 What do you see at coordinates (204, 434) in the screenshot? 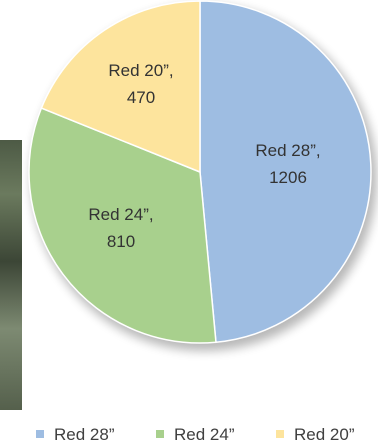
I see `legend-label: Red 24”` at bounding box center [204, 434].